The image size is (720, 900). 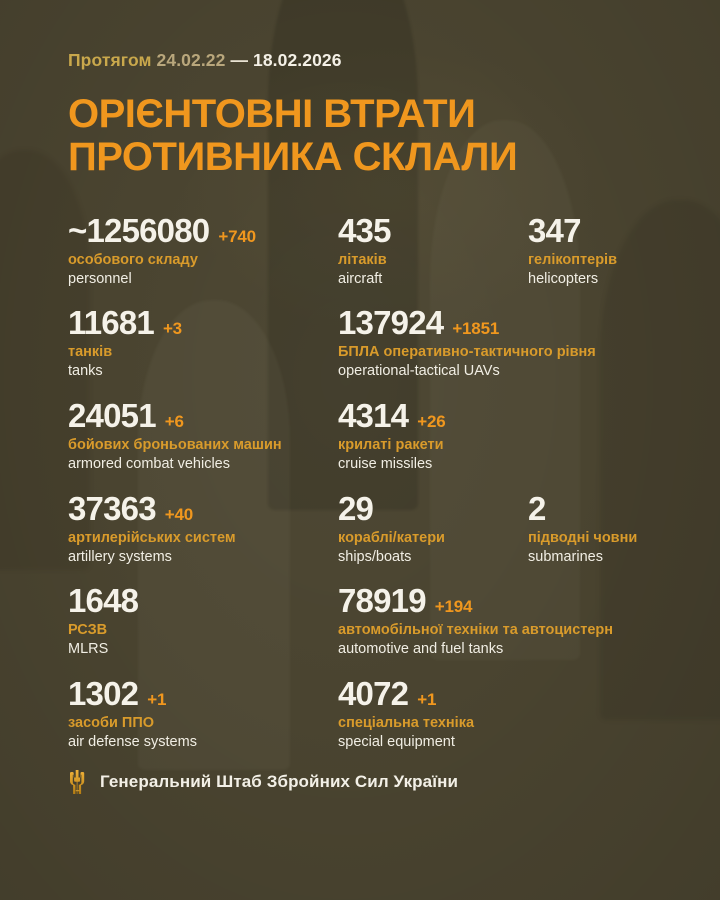 I want to click on stat-item-cruise-missiles: 4314 +26 крилаті ракети cruise missiles, so click(x=528, y=435).